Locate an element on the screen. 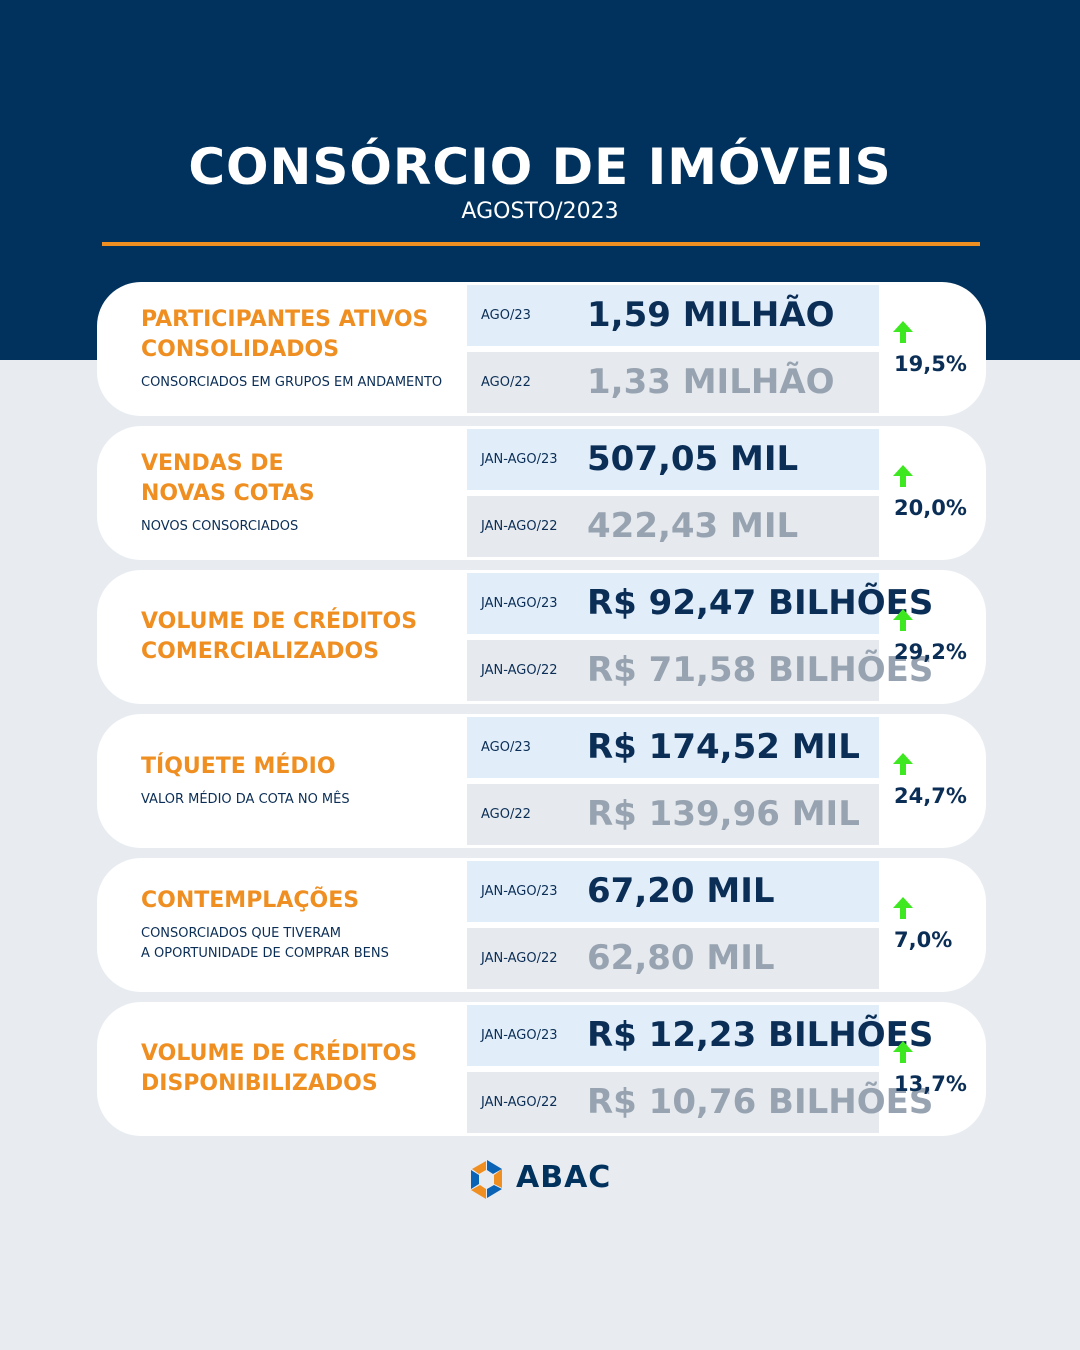 The width and height of the screenshot is (1080, 1350). current-period-row: JAN-AGO/23 R$ 12,23 BILHÕES is located at coordinates (700, 1035).